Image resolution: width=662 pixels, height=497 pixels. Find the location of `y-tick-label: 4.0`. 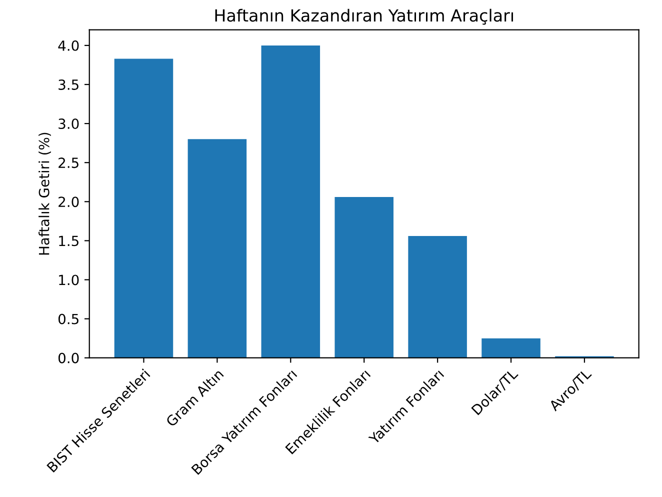

y-tick-label: 4.0 is located at coordinates (68, 45).